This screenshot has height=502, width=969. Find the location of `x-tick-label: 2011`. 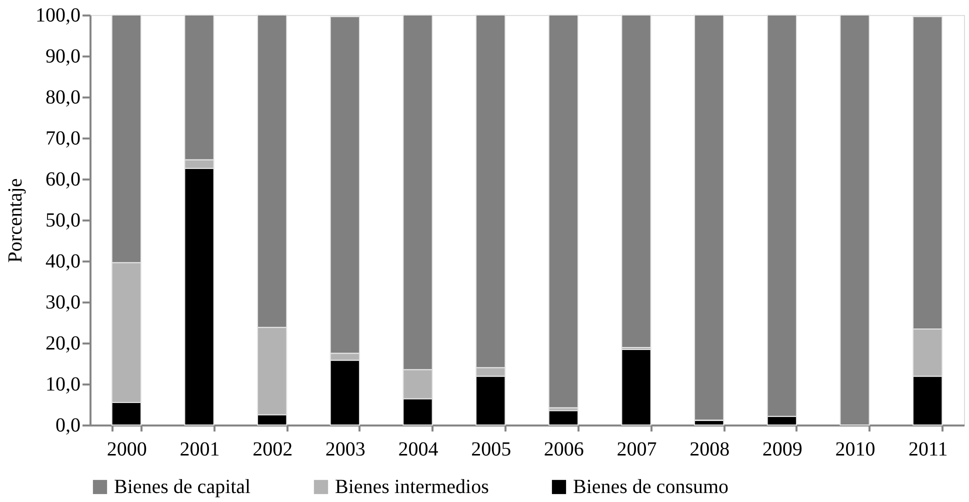

x-tick-label: 2011 is located at coordinates (928, 449).